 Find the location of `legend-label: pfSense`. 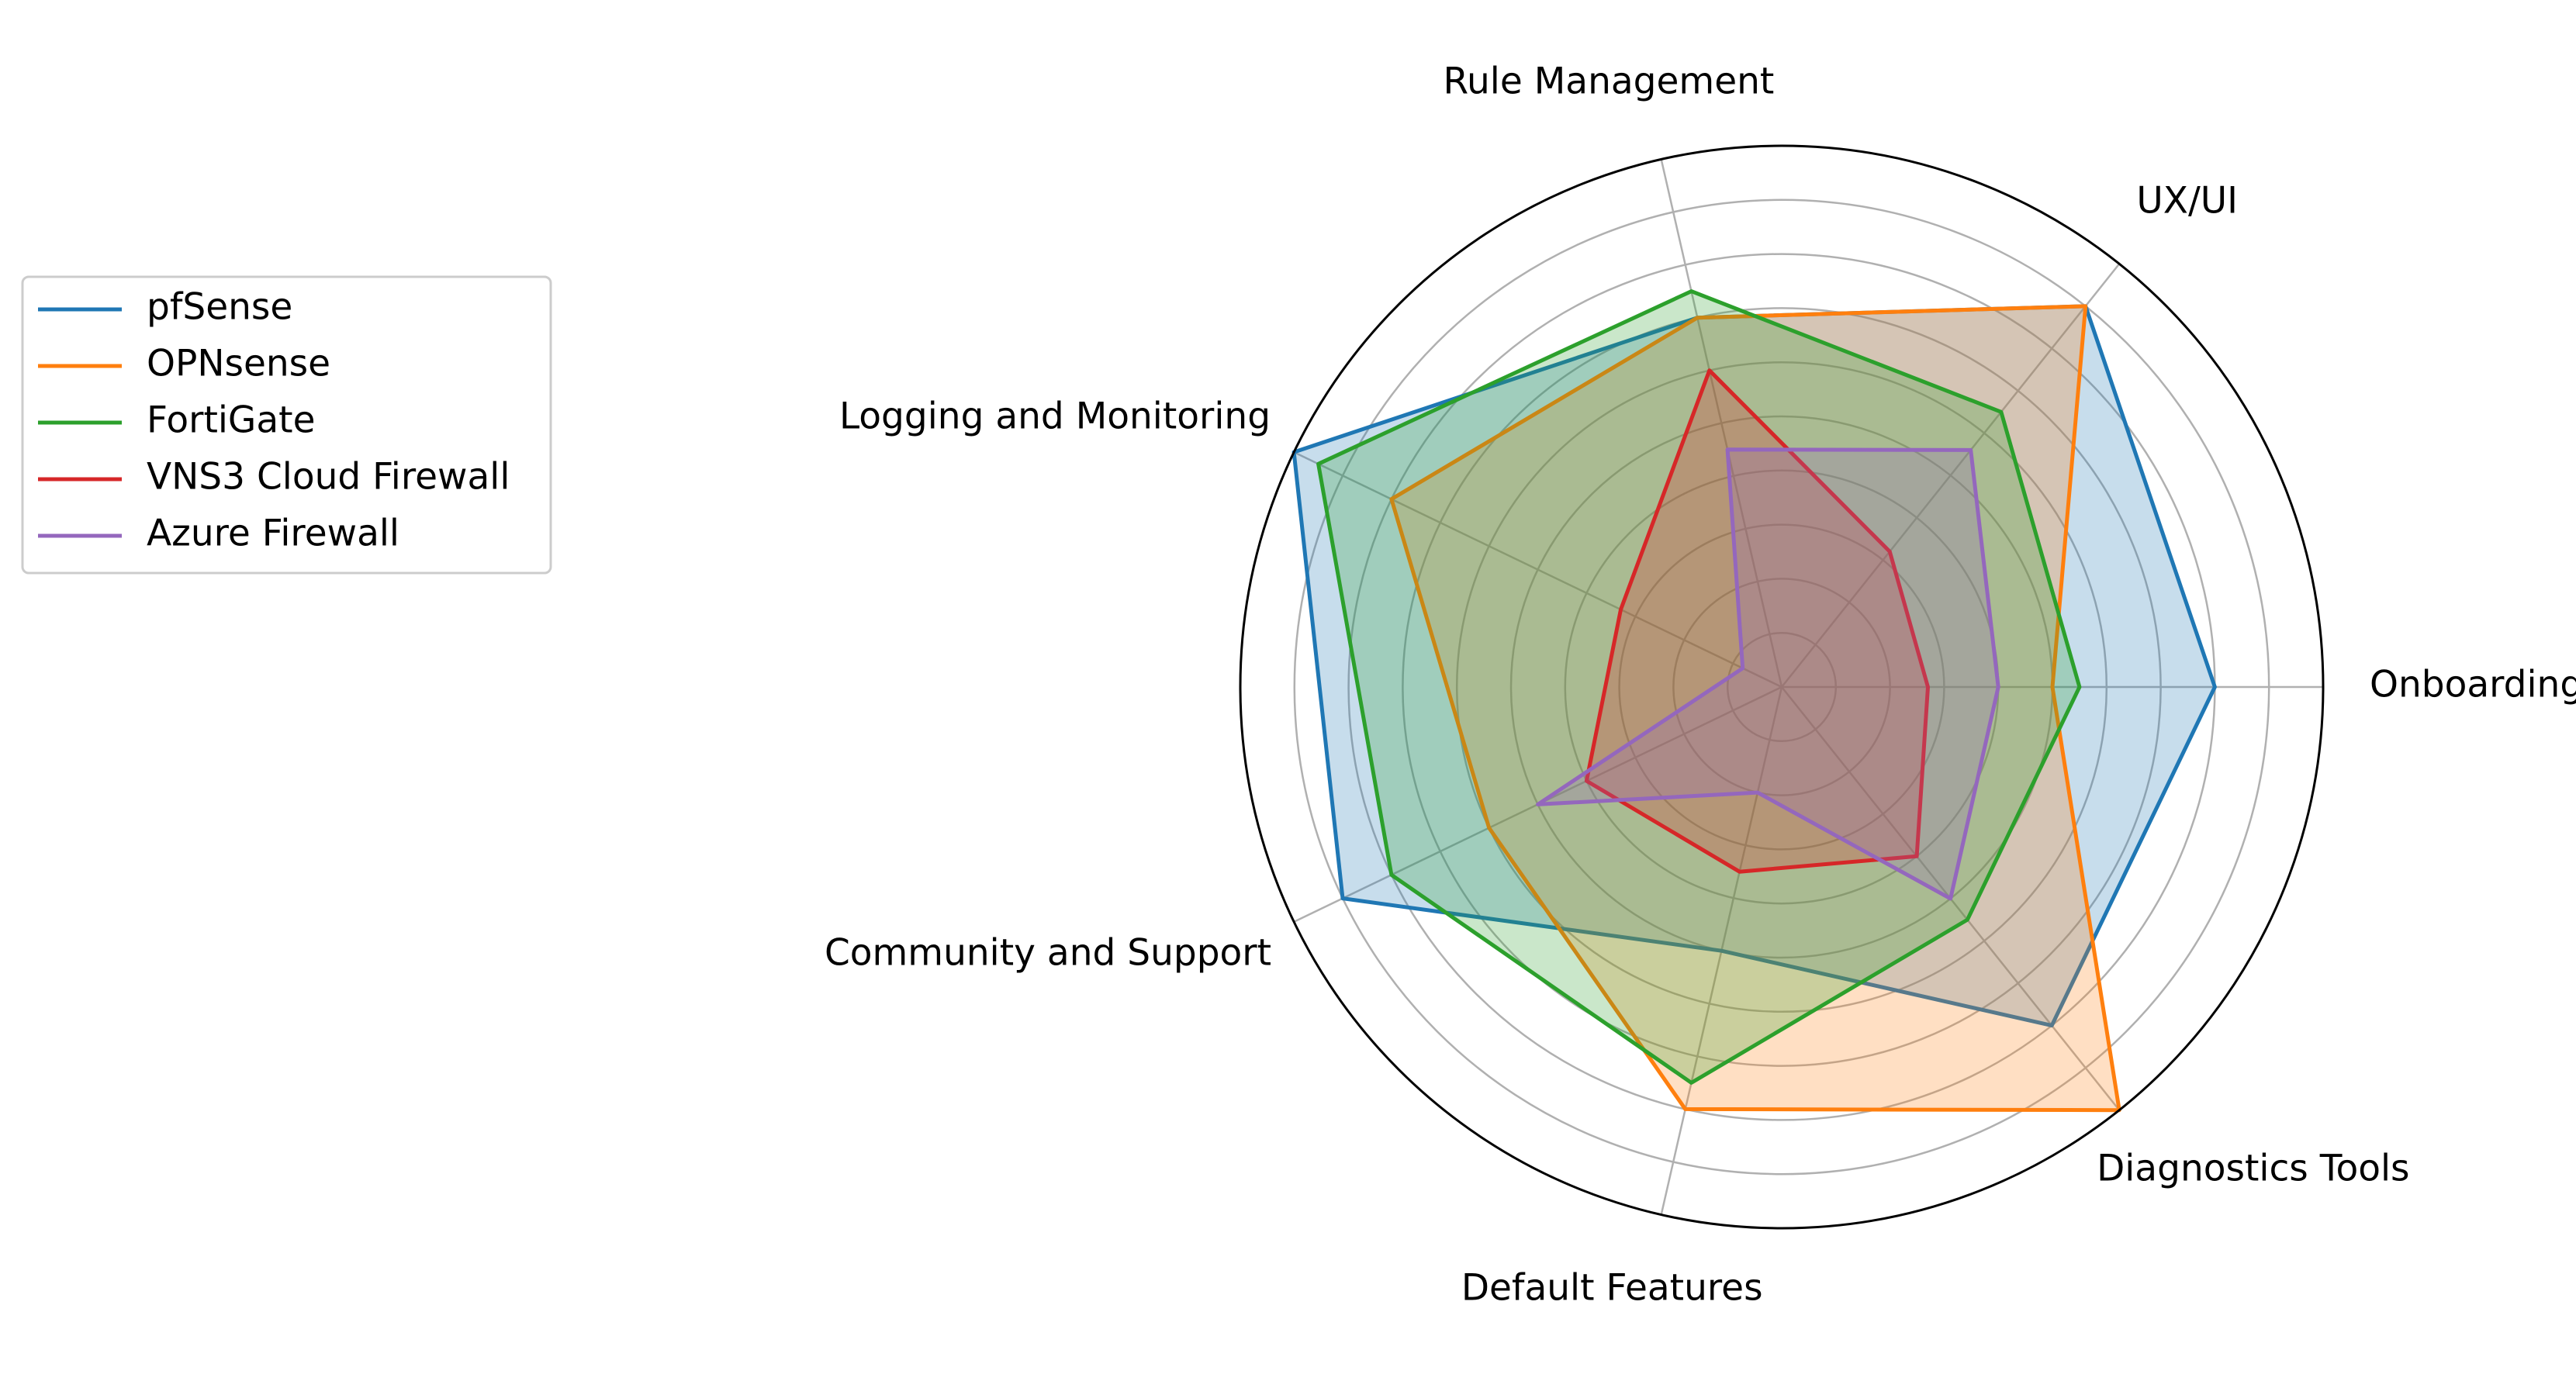

legend-label: pfSense is located at coordinates (219, 308).